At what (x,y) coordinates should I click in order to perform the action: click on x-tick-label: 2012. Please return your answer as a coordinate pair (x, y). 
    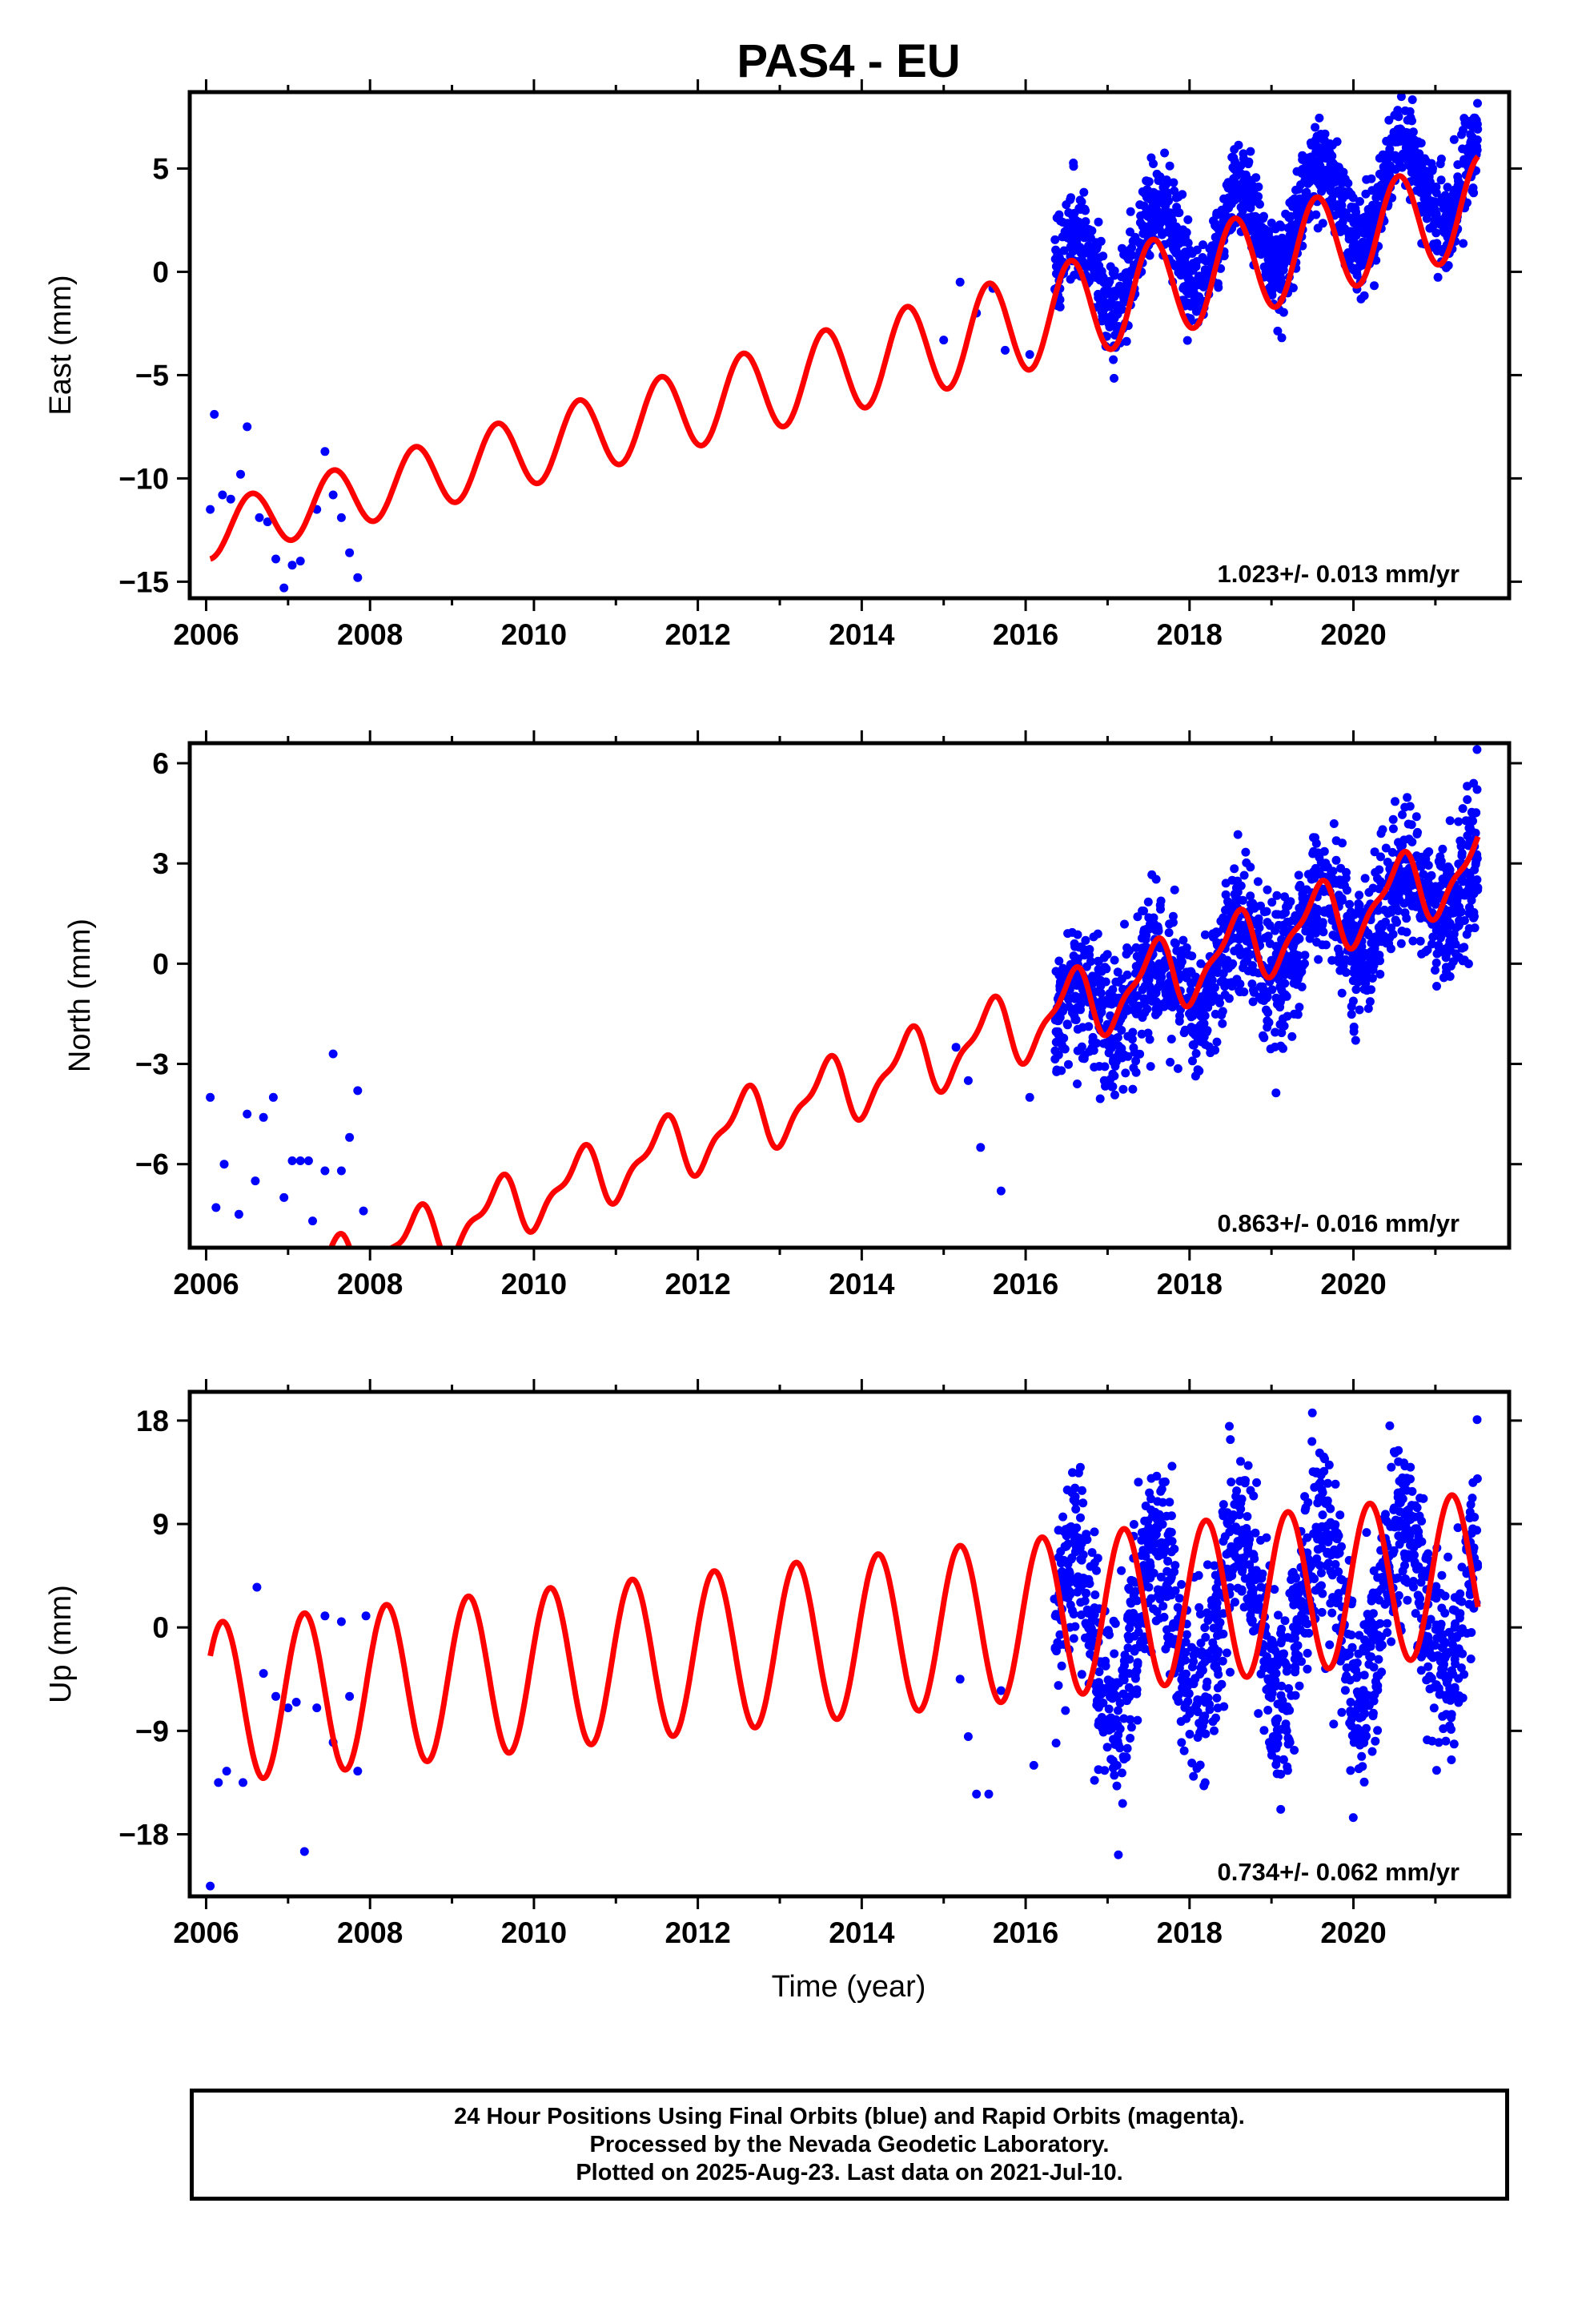
    Looking at the image, I should click on (698, 634).